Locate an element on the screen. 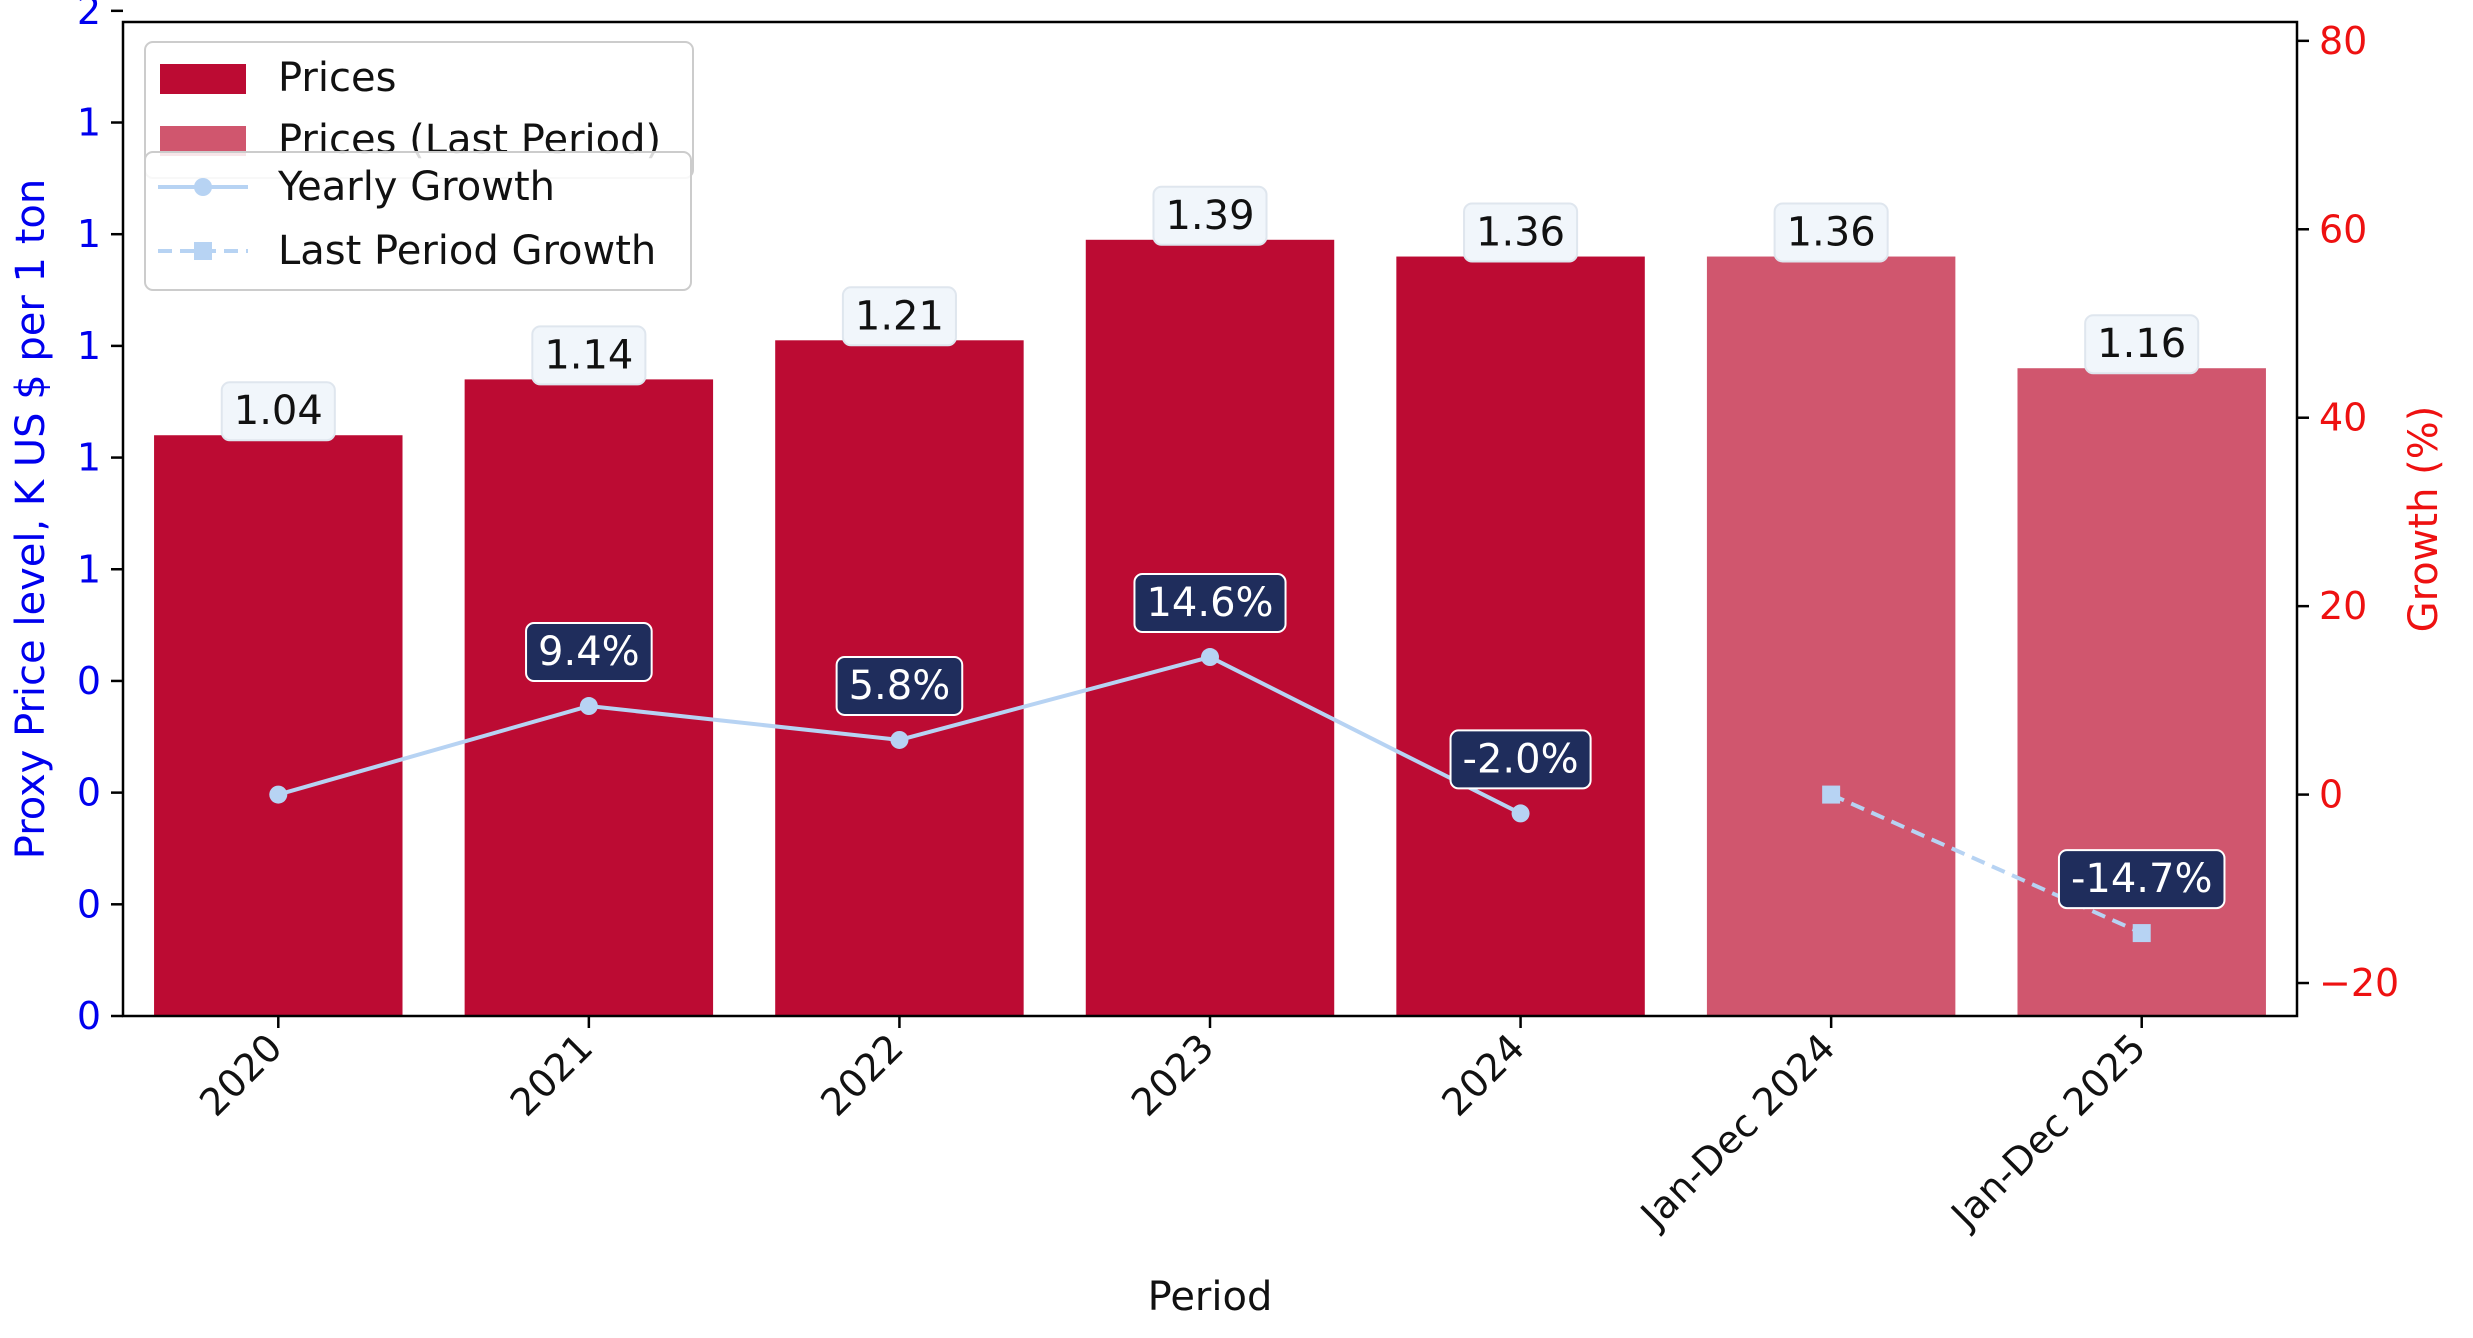 The width and height of the screenshot is (2473, 1338). growth-label-2021-box is located at coordinates (589, 652).